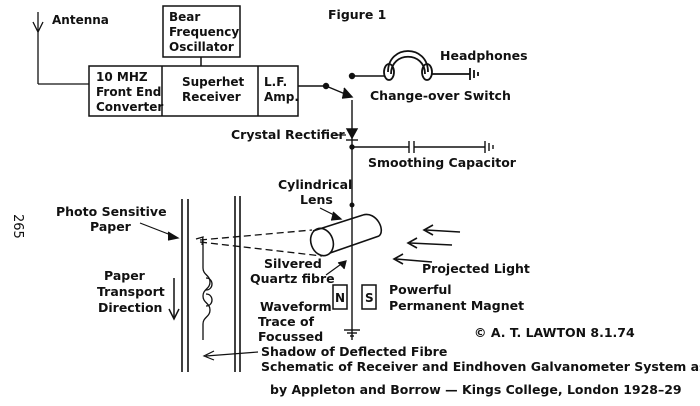  Describe the element at coordinates (184, 17) in the screenshot. I see `oscillator-line-1: Bear` at that location.